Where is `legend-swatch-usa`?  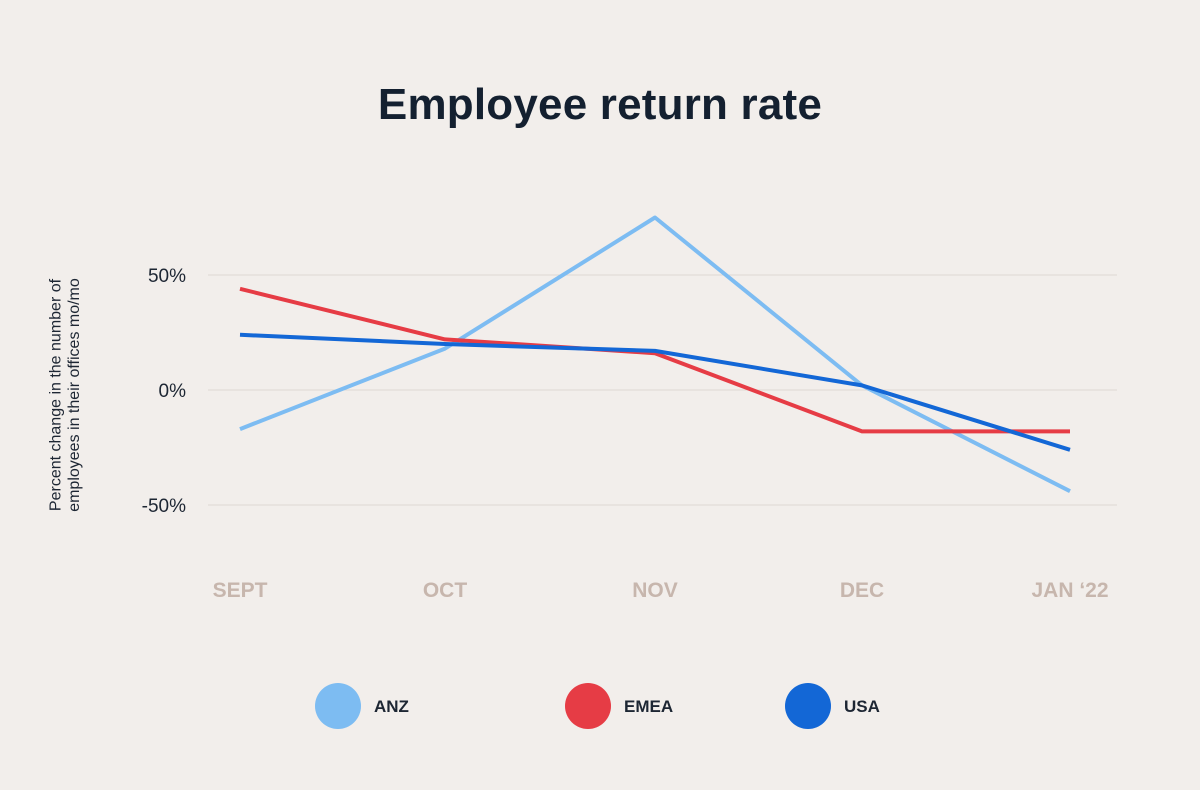
legend-swatch-usa is located at coordinates (808, 706).